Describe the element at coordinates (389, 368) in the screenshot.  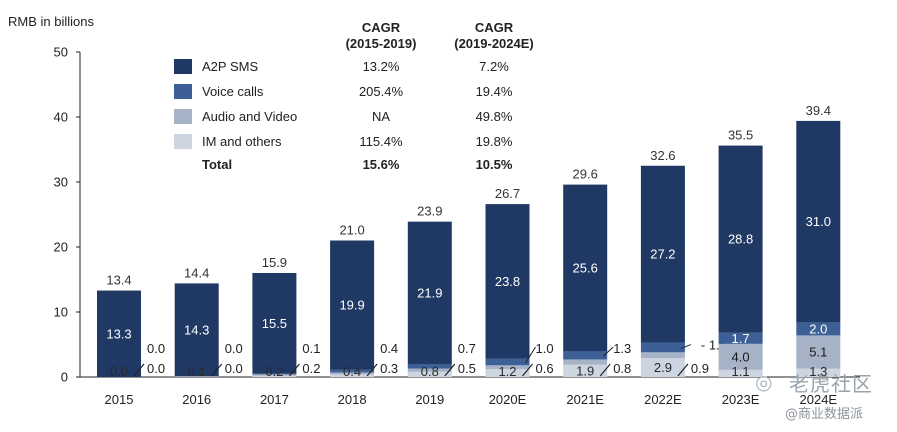
I see `data-label-audio-video: 0.3` at that location.